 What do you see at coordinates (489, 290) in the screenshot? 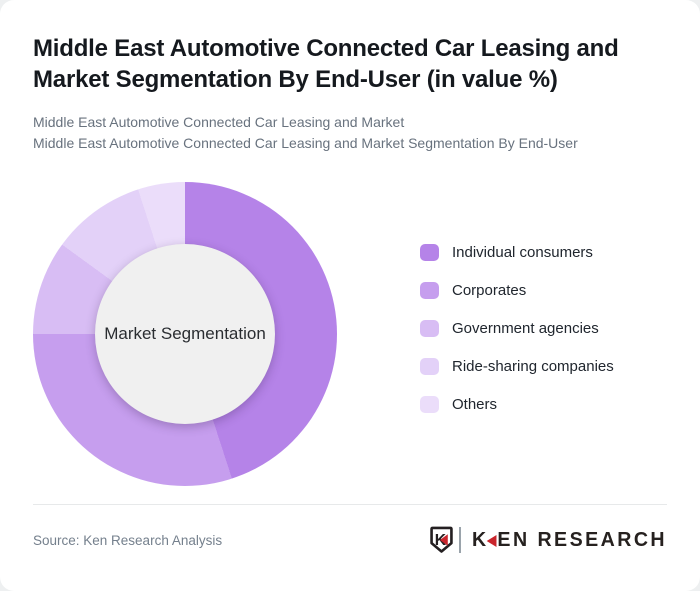
I see `legend-label: Corporates` at bounding box center [489, 290].